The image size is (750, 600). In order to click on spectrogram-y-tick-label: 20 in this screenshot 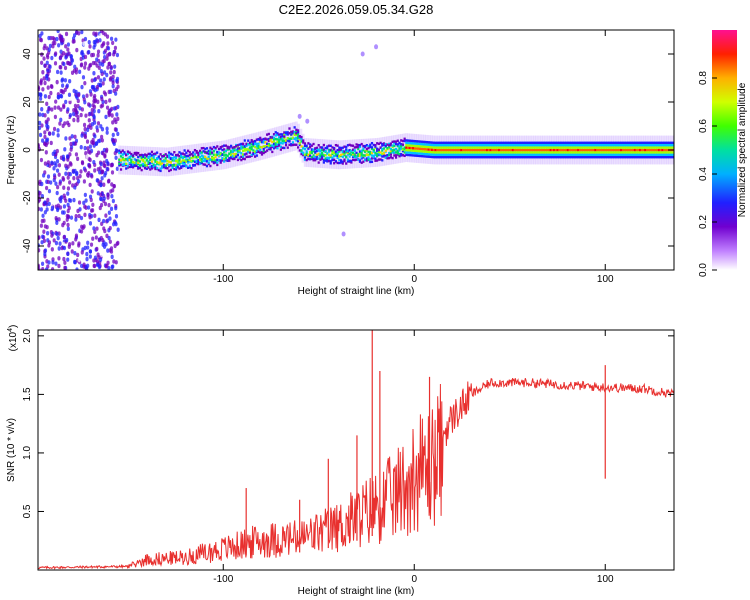, I will do `click(27, 102)`.